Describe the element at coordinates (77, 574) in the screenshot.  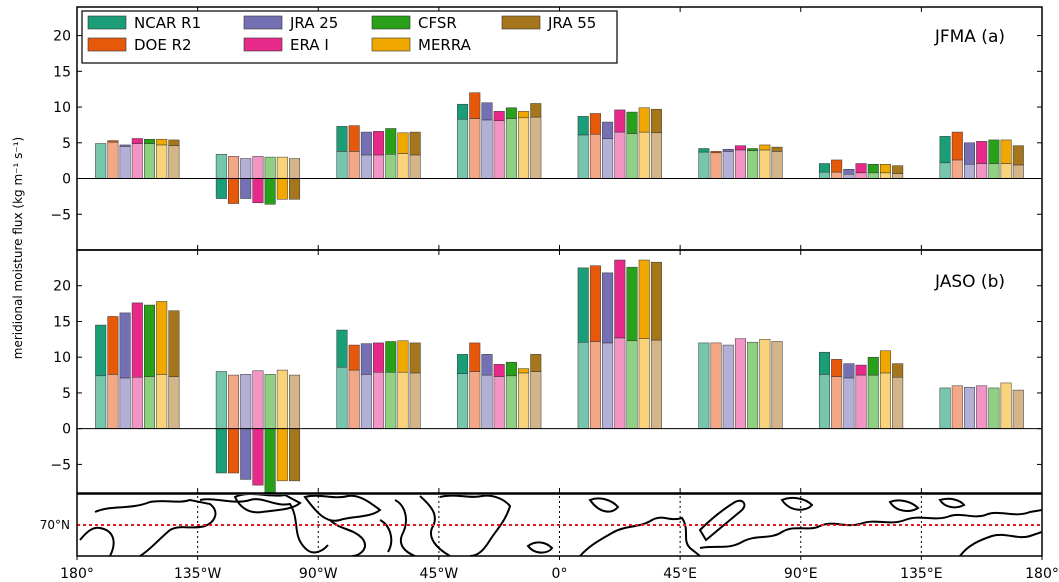
I see `xtick-label-0: 180°` at that location.